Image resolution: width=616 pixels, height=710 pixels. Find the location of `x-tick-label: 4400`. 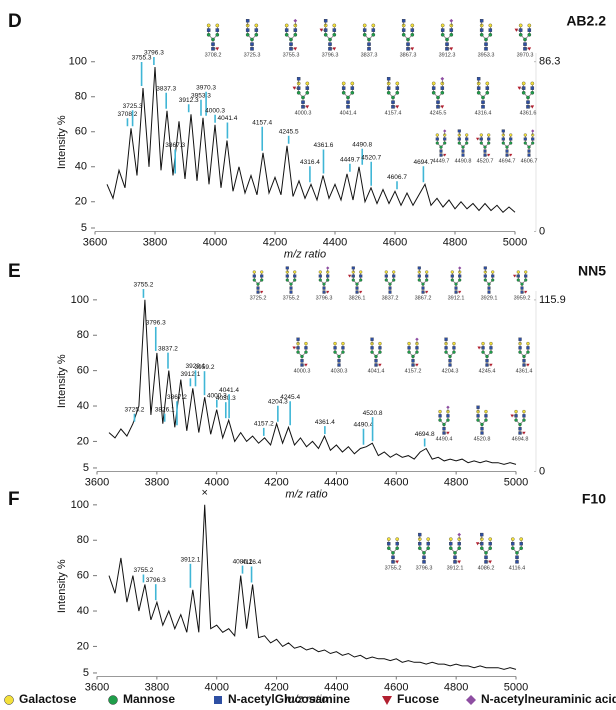

x-tick-label: 4400 is located at coordinates (335, 242).